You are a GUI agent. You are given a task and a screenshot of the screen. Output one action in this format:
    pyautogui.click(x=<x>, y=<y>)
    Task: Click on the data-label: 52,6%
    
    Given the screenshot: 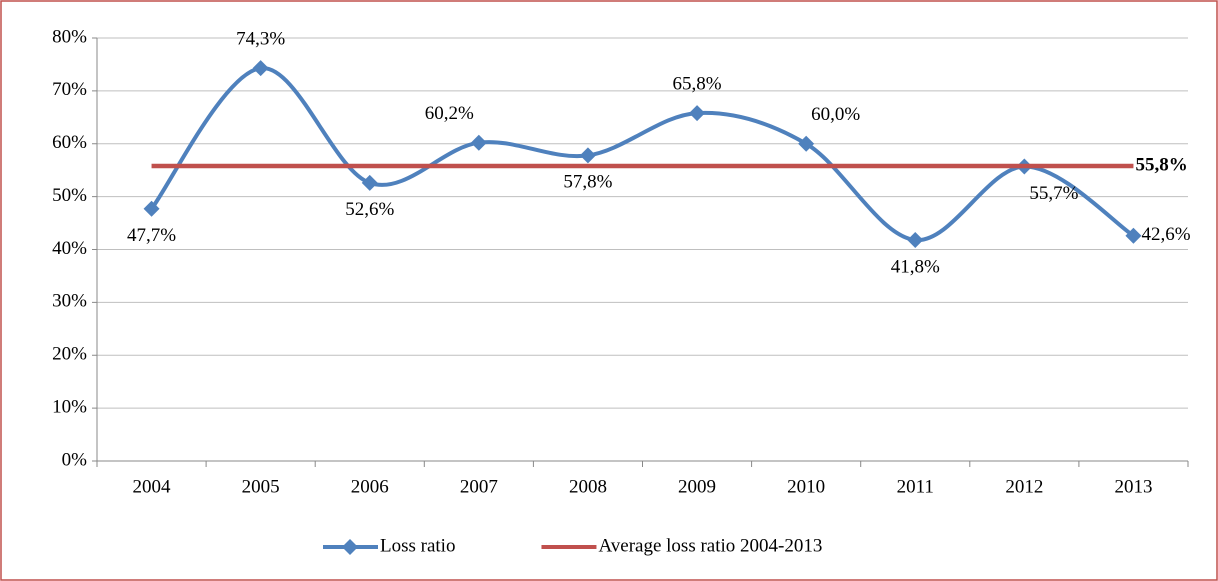 What is the action you would take?
    pyautogui.click(x=369, y=209)
    